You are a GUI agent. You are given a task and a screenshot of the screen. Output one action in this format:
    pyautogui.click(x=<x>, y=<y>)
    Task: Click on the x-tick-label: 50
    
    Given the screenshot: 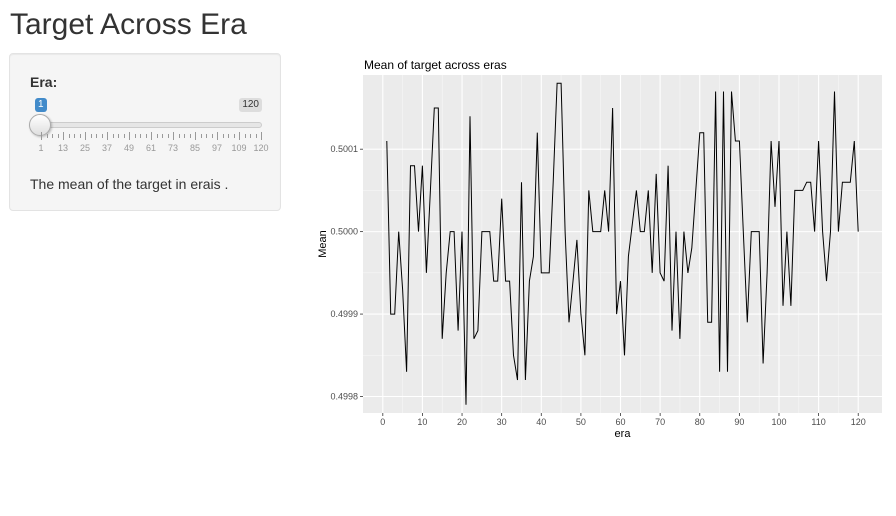 What is the action you would take?
    pyautogui.click(x=581, y=422)
    